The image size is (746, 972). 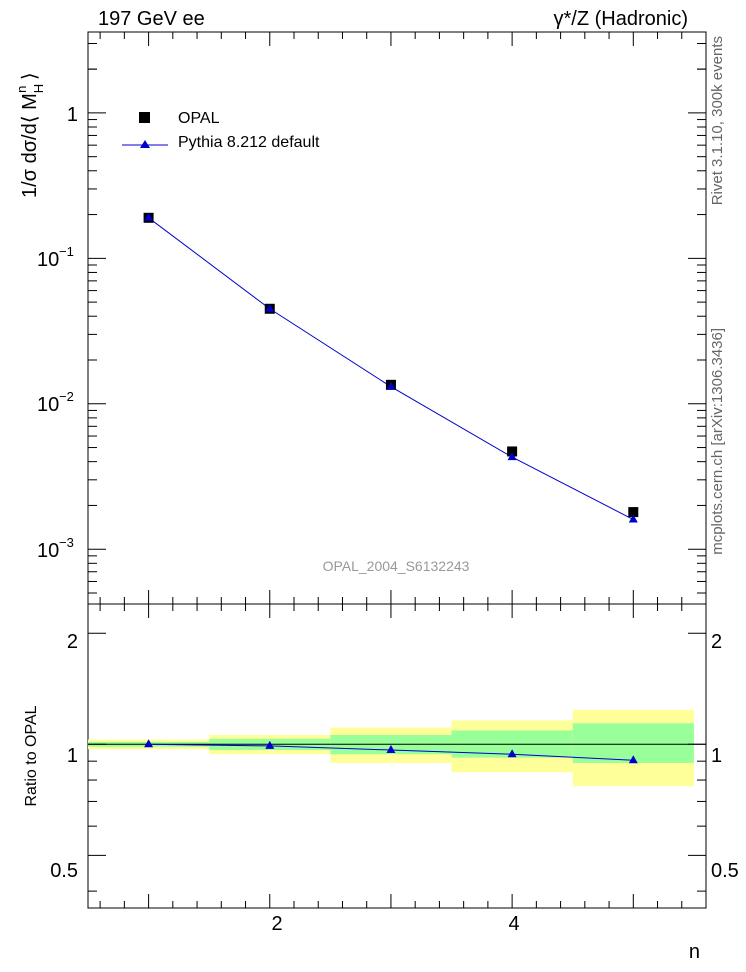 What do you see at coordinates (694, 952) in the screenshot?
I see `x-axis-label: n` at bounding box center [694, 952].